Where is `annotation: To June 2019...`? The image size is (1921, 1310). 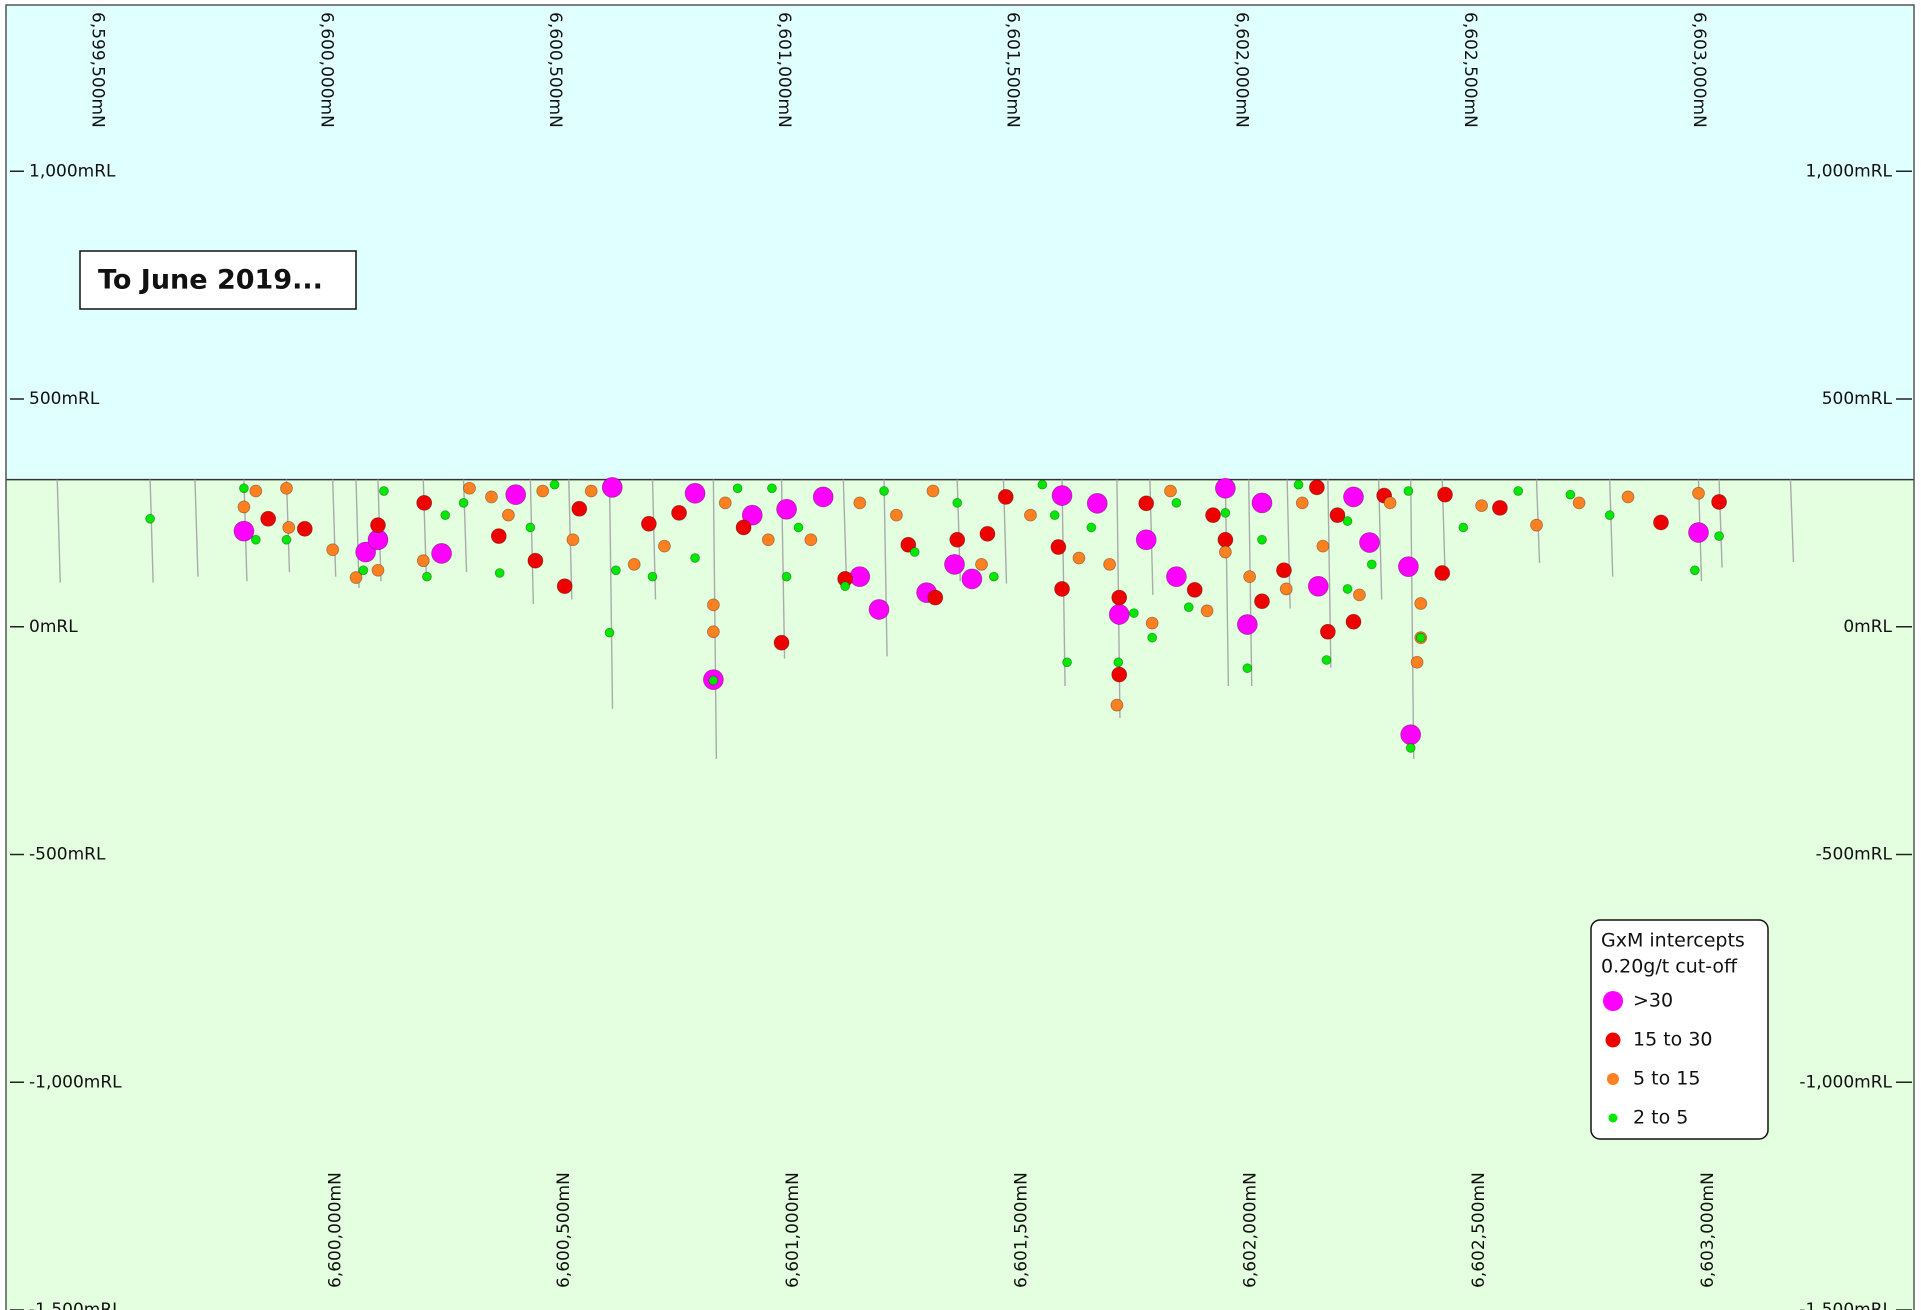 annotation: To June 2019... is located at coordinates (210, 280).